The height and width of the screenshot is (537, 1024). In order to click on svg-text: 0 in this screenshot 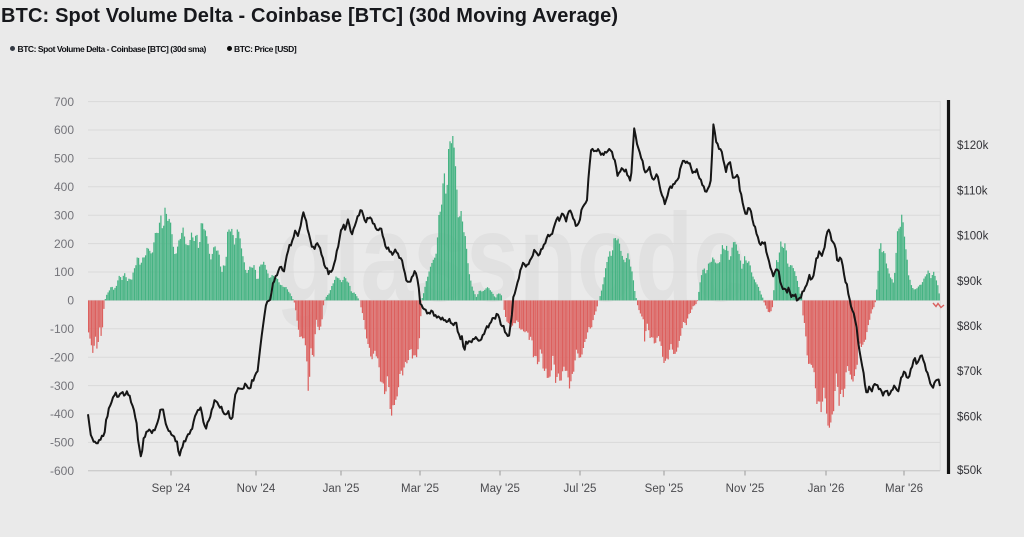, I will do `click(70, 301)`.